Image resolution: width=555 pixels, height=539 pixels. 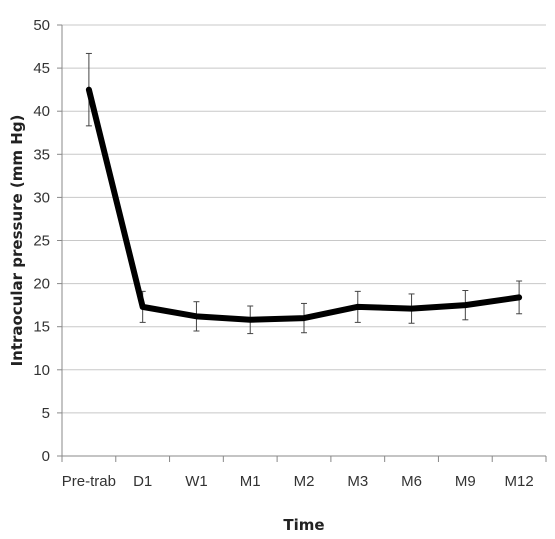 I want to click on x-tick-label: M12, so click(x=519, y=481).